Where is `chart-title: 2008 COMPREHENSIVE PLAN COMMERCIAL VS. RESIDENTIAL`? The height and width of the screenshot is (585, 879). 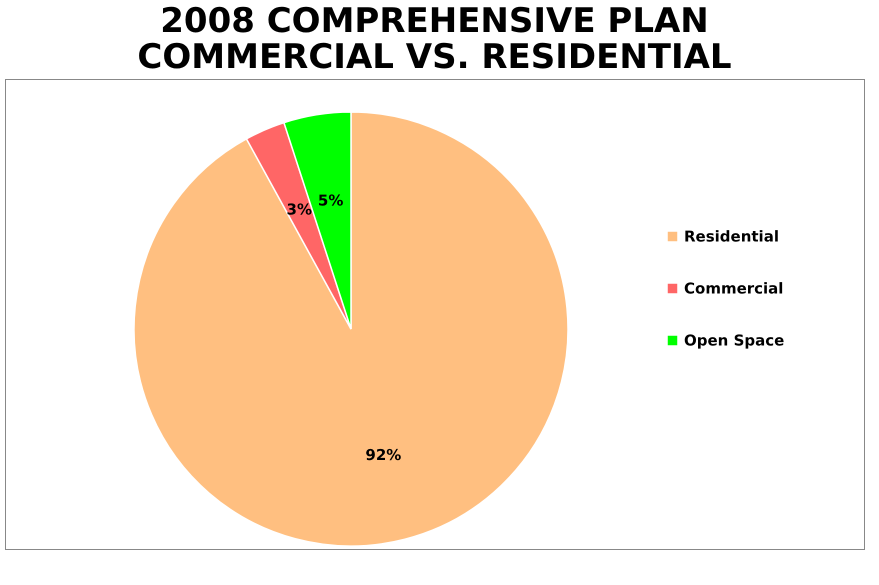
chart-title: 2008 COMPREHENSIVE PLAN COMMERCIAL VS. RESIDENTIAL is located at coordinates (434, 39).